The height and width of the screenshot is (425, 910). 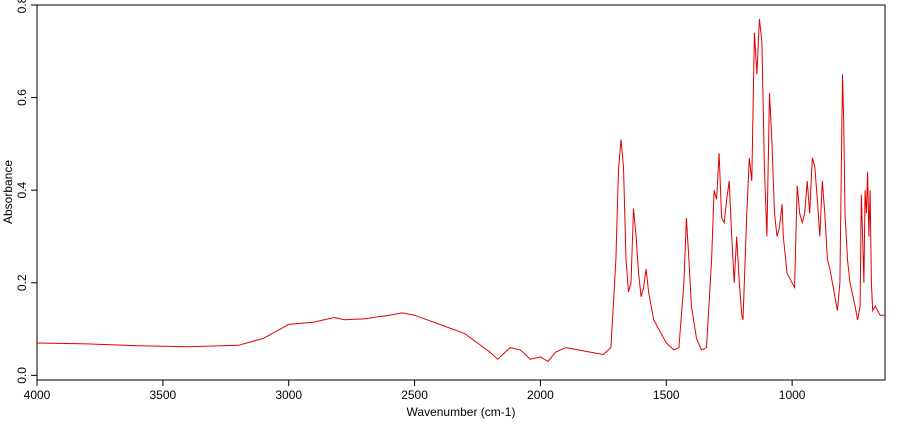 What do you see at coordinates (22, 375) in the screenshot?
I see `y-tick-label: 0.0` at bounding box center [22, 375].